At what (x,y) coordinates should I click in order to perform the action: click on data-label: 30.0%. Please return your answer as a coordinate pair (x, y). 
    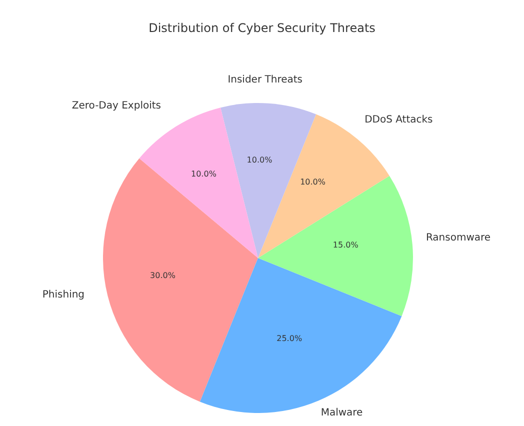
    Looking at the image, I should click on (163, 275).